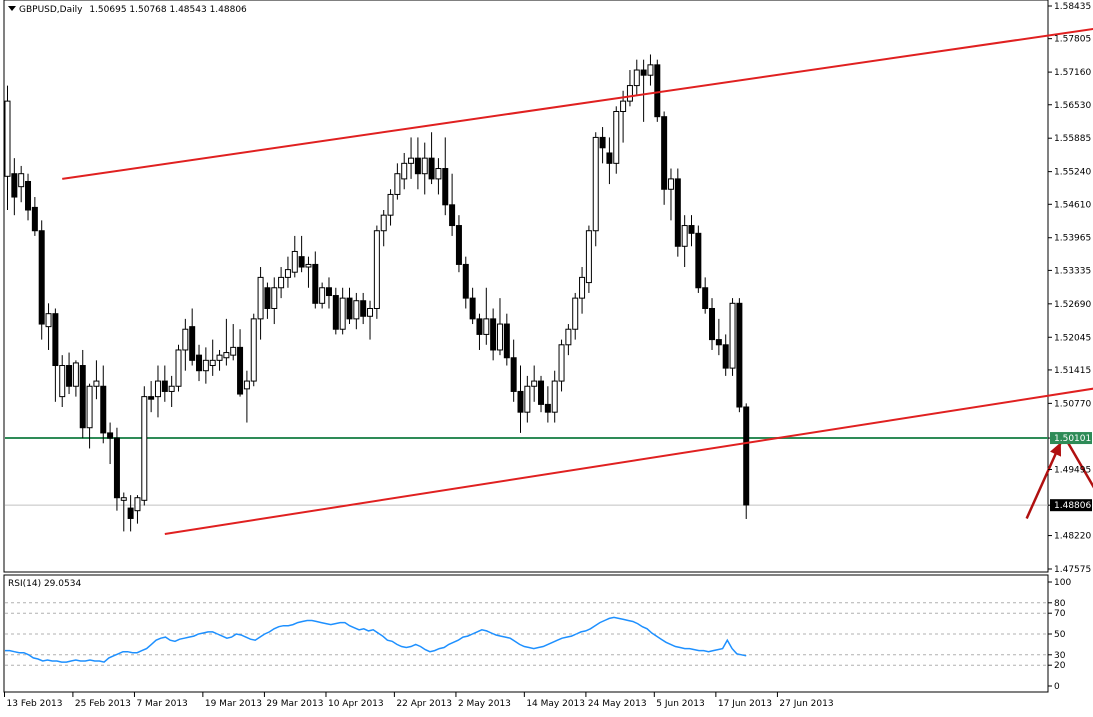  What do you see at coordinates (1060, 656) in the screenshot?
I see `rsi-tick-label: 30` at bounding box center [1060, 656].